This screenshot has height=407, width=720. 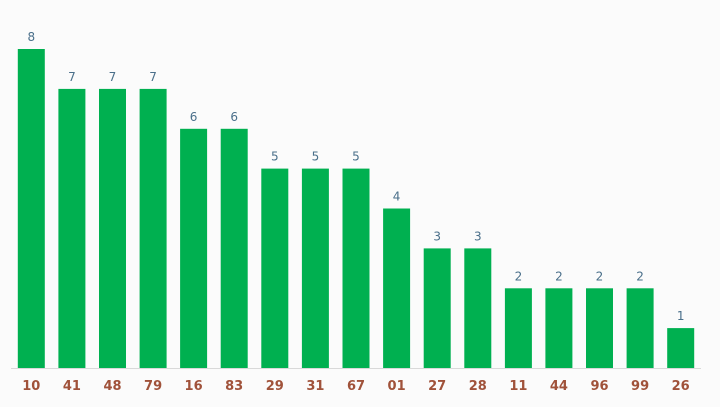 I want to click on category-label-16: 16, so click(x=194, y=386).